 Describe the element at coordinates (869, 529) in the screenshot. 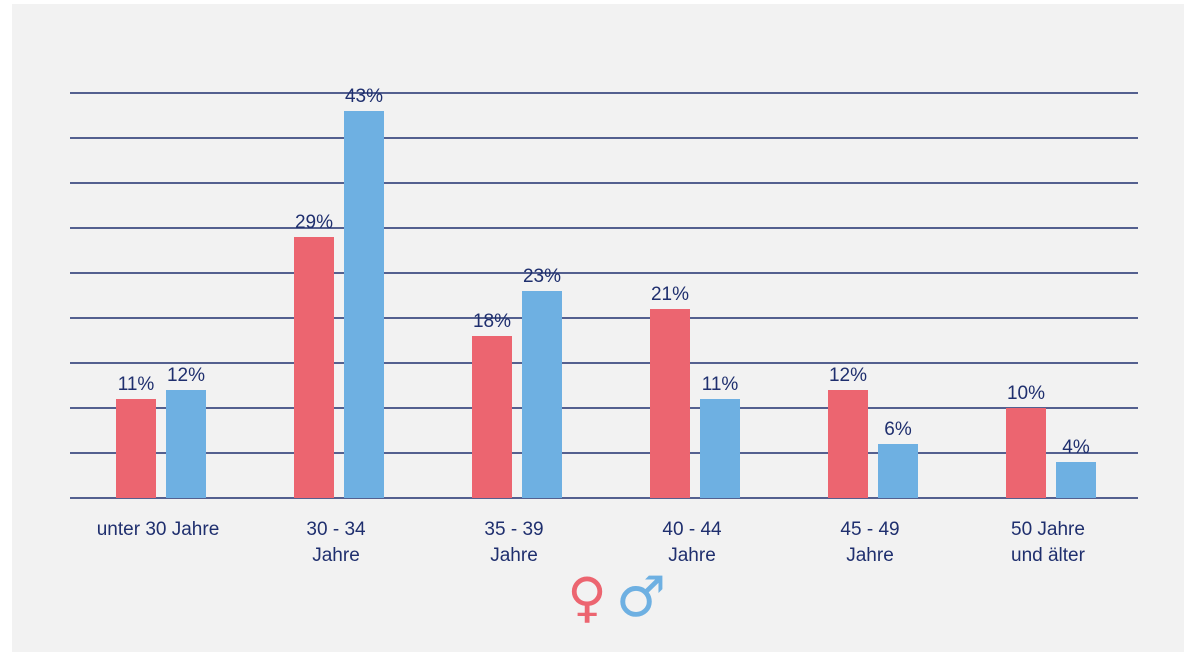

I see `x-tick-label: 45 - 49` at that location.